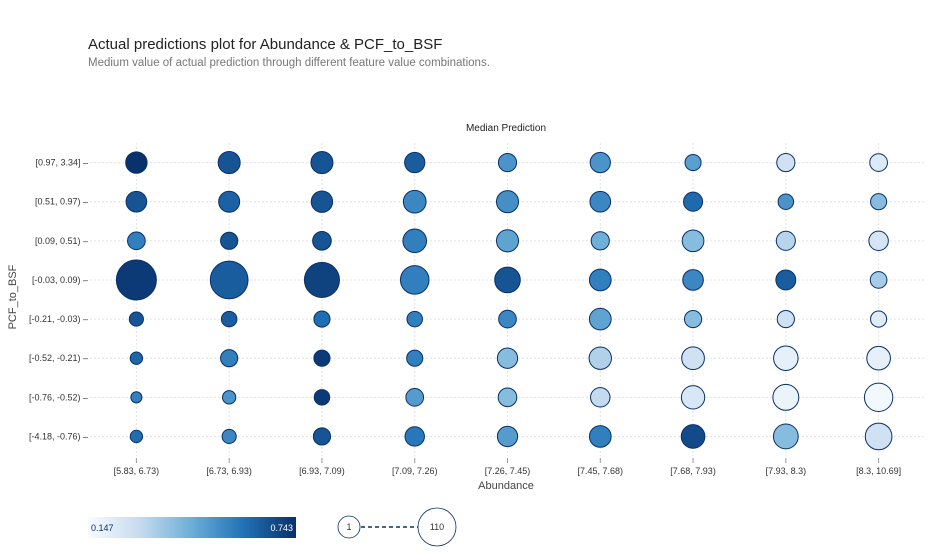 This screenshot has height=558, width=932. I want to click on y-tick-label: [0.09, 0.51) –, so click(61, 241).